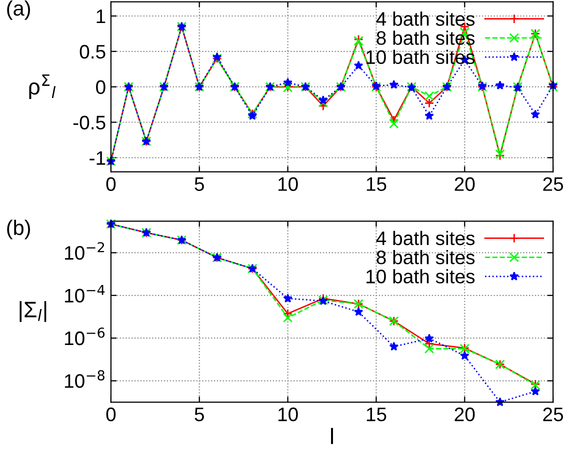  Describe the element at coordinates (101, 87) in the screenshot. I see `y-tick-label: 0` at that location.